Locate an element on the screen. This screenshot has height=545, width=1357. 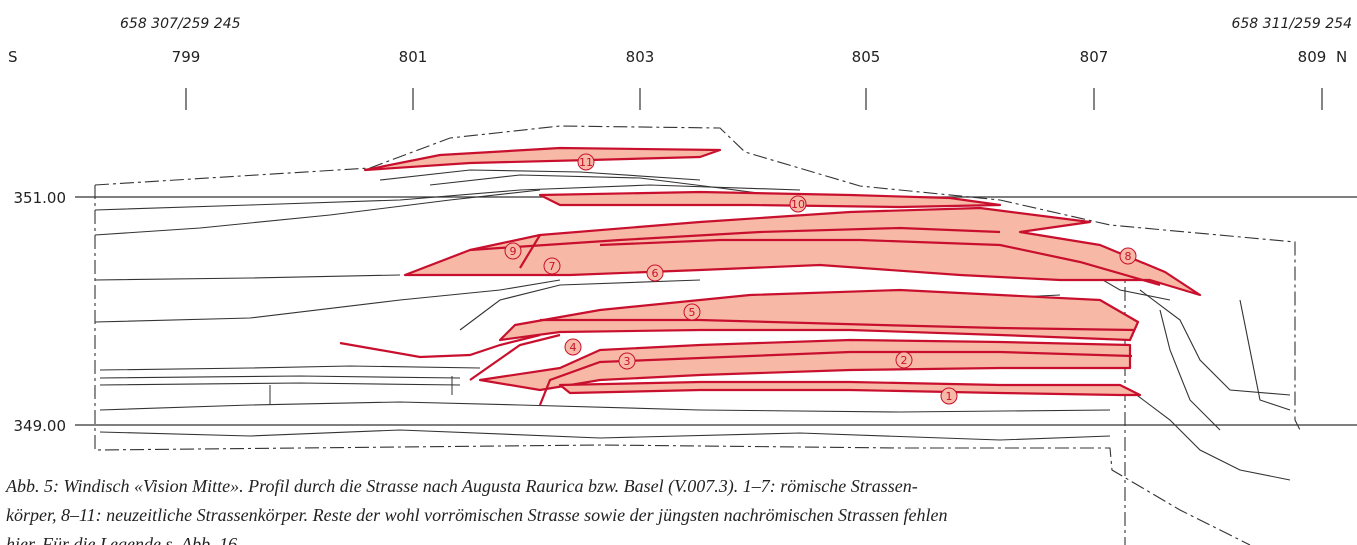
layer-number: 5 is located at coordinates (692, 312).